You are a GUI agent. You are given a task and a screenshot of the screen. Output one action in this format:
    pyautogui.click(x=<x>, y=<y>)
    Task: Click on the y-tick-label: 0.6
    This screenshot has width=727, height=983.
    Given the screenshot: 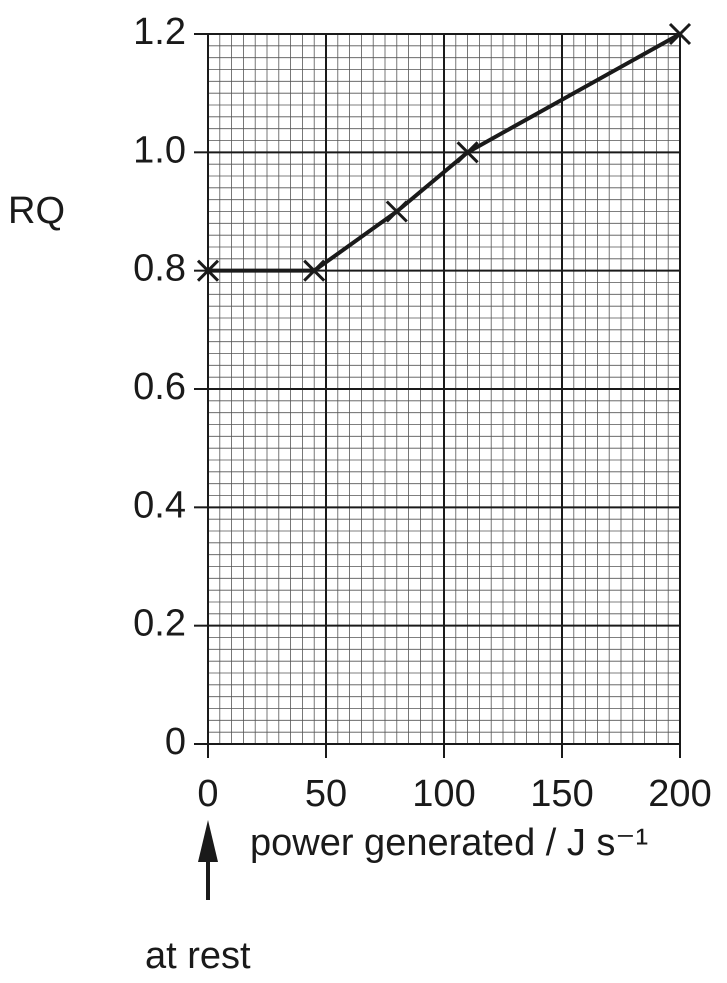 What is the action you would take?
    pyautogui.click(x=159, y=387)
    